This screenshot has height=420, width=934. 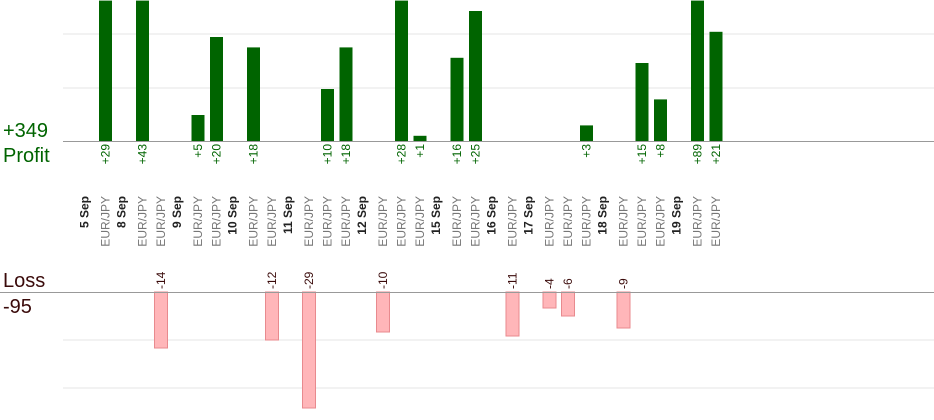 What do you see at coordinates (420, 151) in the screenshot?
I see `profit-value-label: +1` at bounding box center [420, 151].